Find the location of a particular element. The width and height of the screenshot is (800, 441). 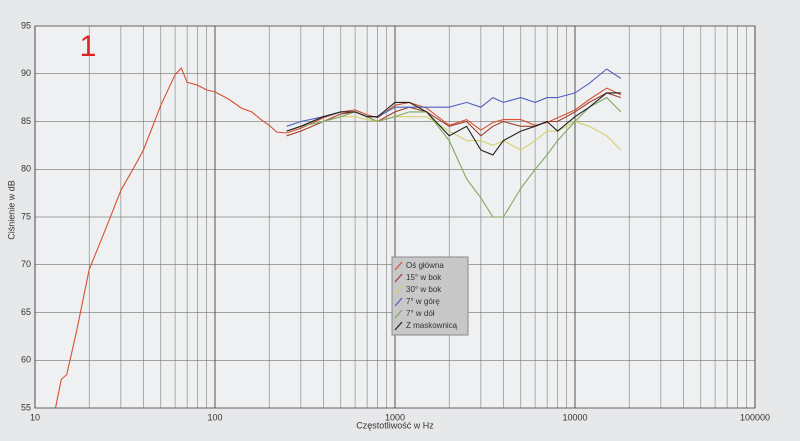

x-tick-label: 1000 is located at coordinates (395, 417).